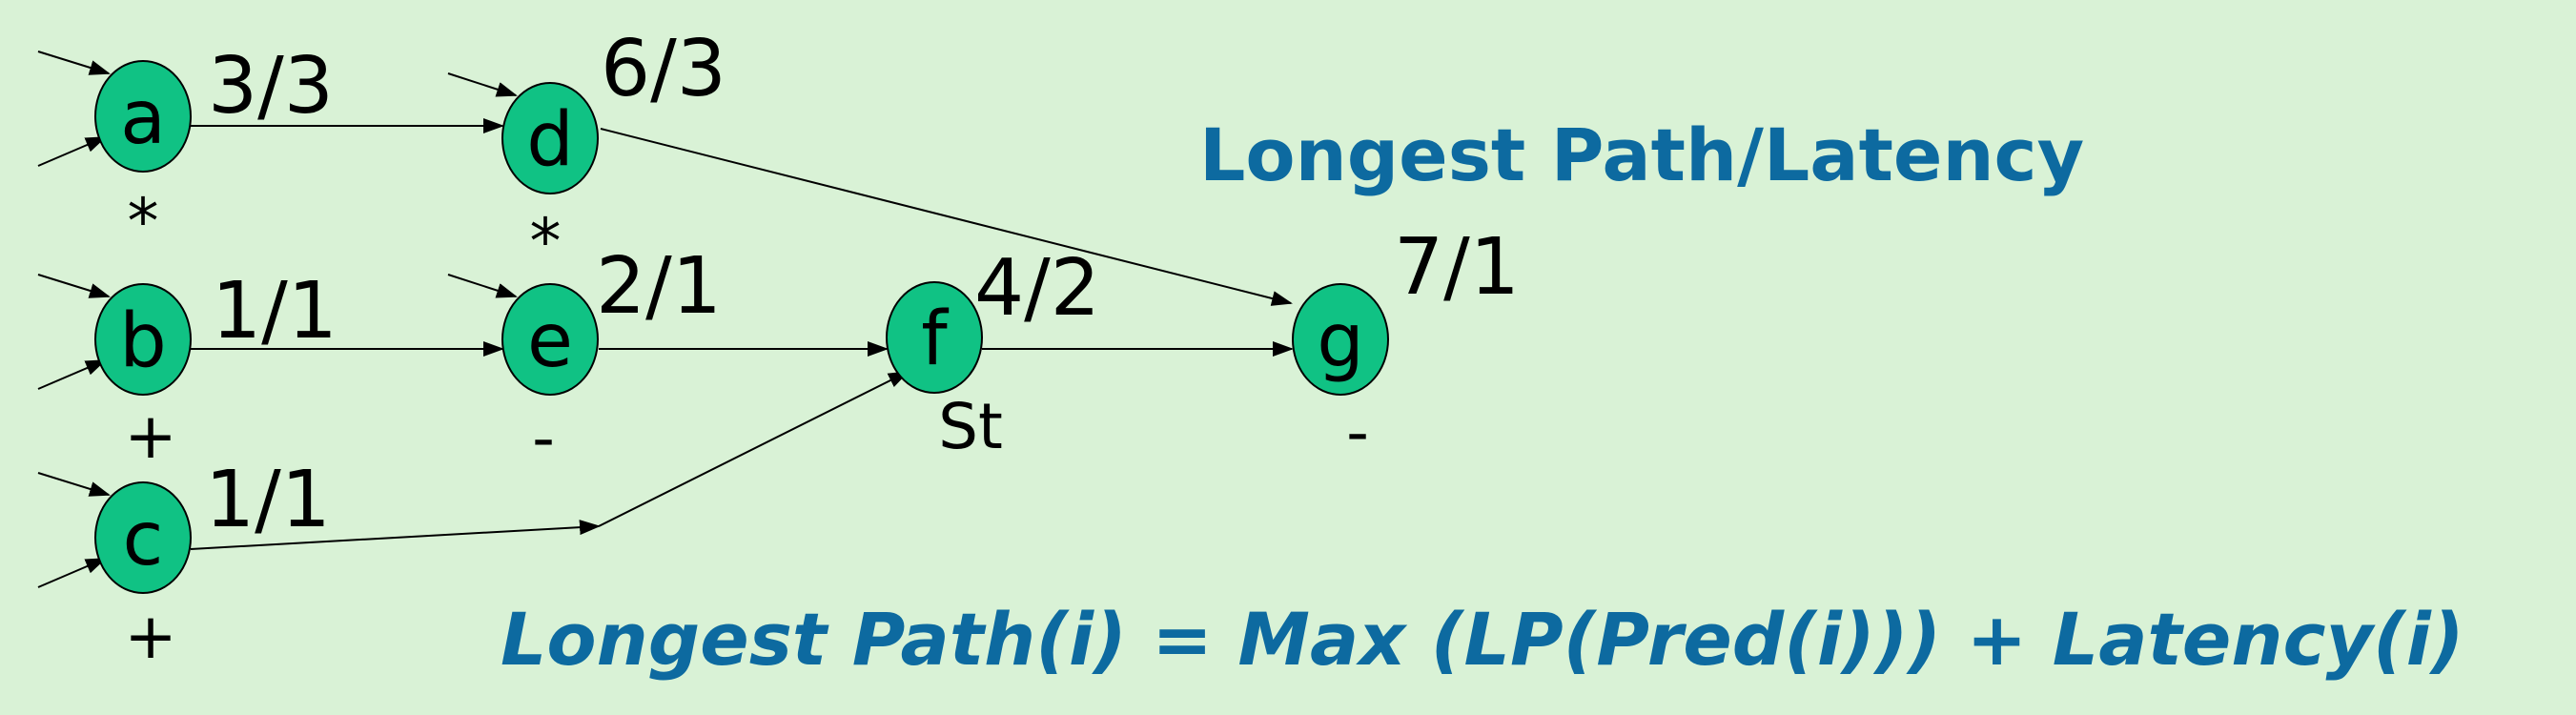 The image size is (2576, 715). I want to click on node-a-label: a, so click(143, 118).